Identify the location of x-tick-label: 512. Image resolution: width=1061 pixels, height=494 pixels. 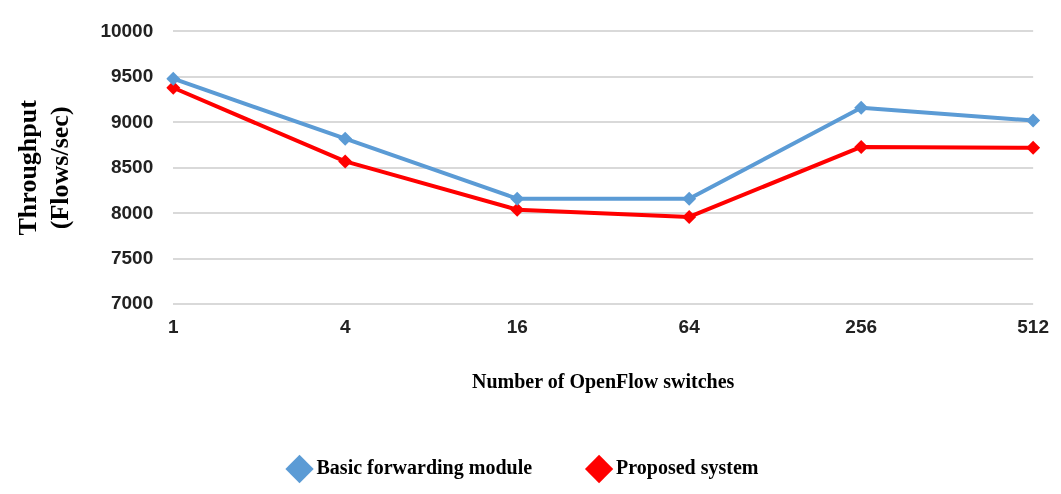
(1033, 326).